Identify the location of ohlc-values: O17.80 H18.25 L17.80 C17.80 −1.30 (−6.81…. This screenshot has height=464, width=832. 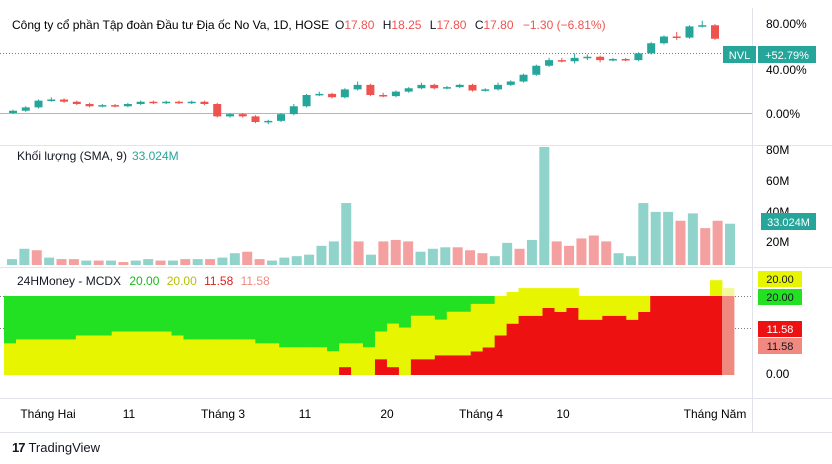
(470, 25).